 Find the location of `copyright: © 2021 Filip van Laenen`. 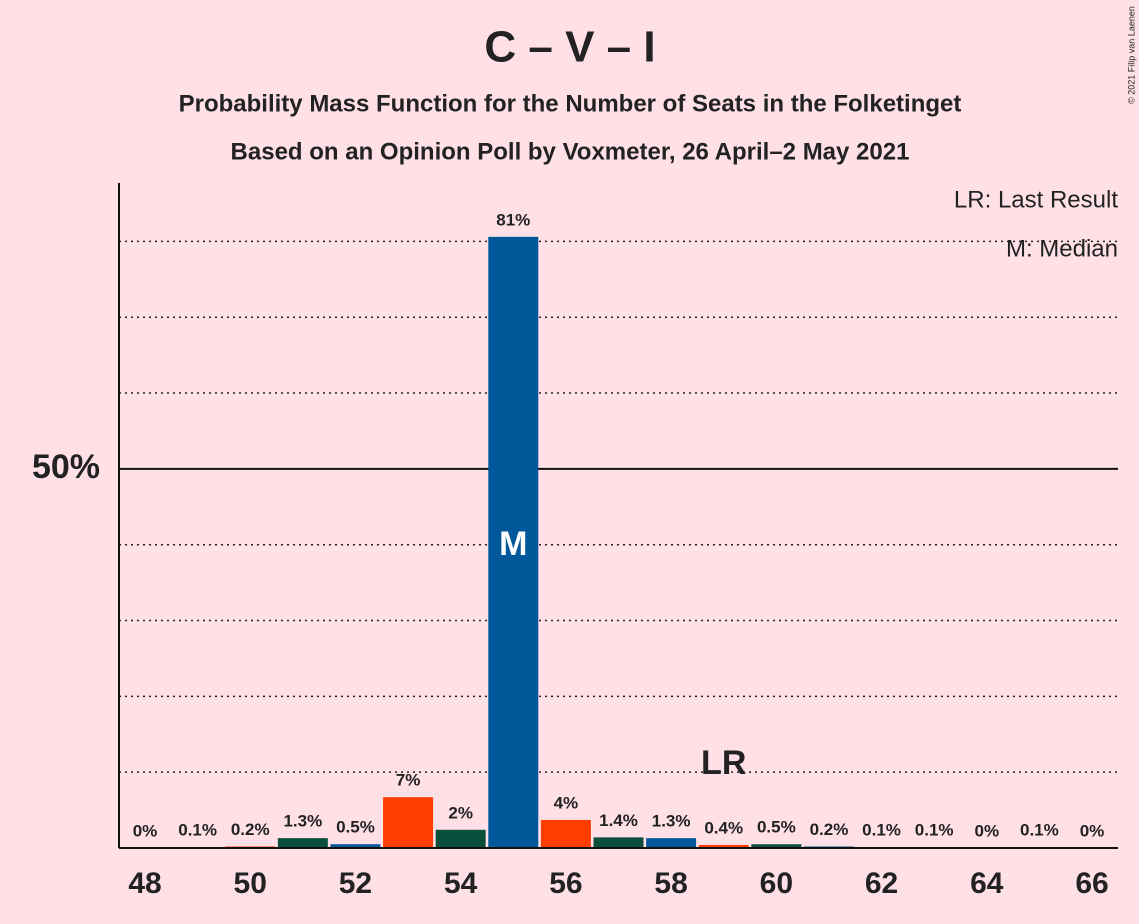

copyright: © 2021 Filip van Laenen is located at coordinates (1131, 55).